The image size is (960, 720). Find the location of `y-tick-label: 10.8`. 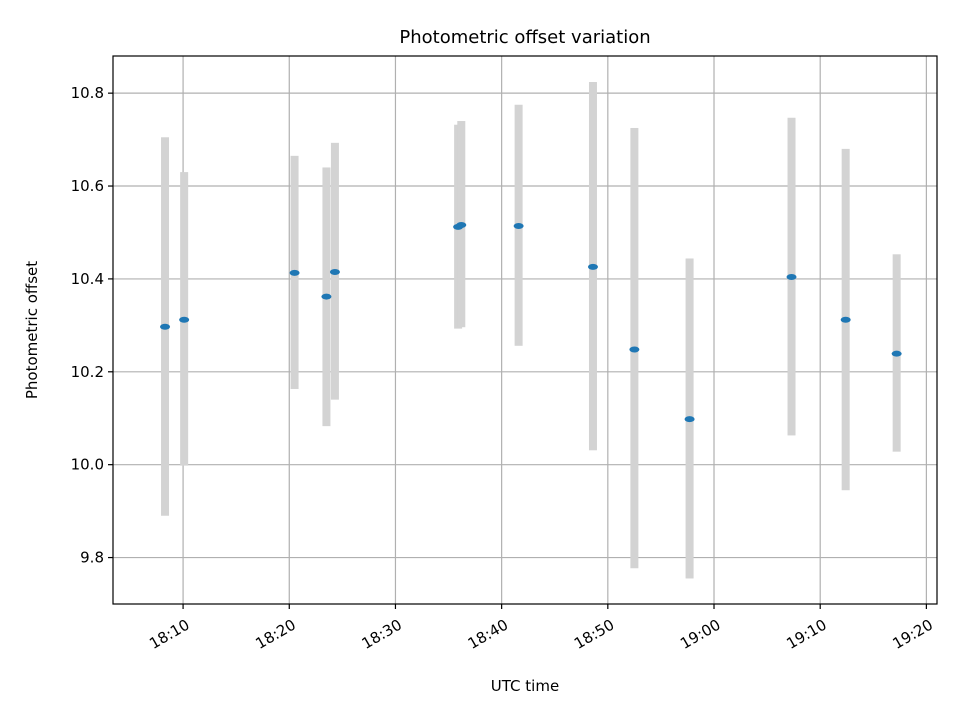

y-tick-label: 10.8 is located at coordinates (87, 93).